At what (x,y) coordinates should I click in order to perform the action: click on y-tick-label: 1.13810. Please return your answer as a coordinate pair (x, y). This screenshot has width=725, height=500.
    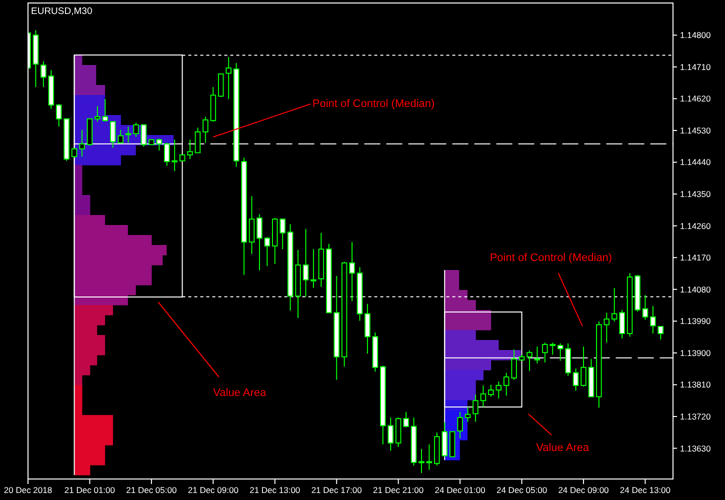
    Looking at the image, I should click on (695, 385).